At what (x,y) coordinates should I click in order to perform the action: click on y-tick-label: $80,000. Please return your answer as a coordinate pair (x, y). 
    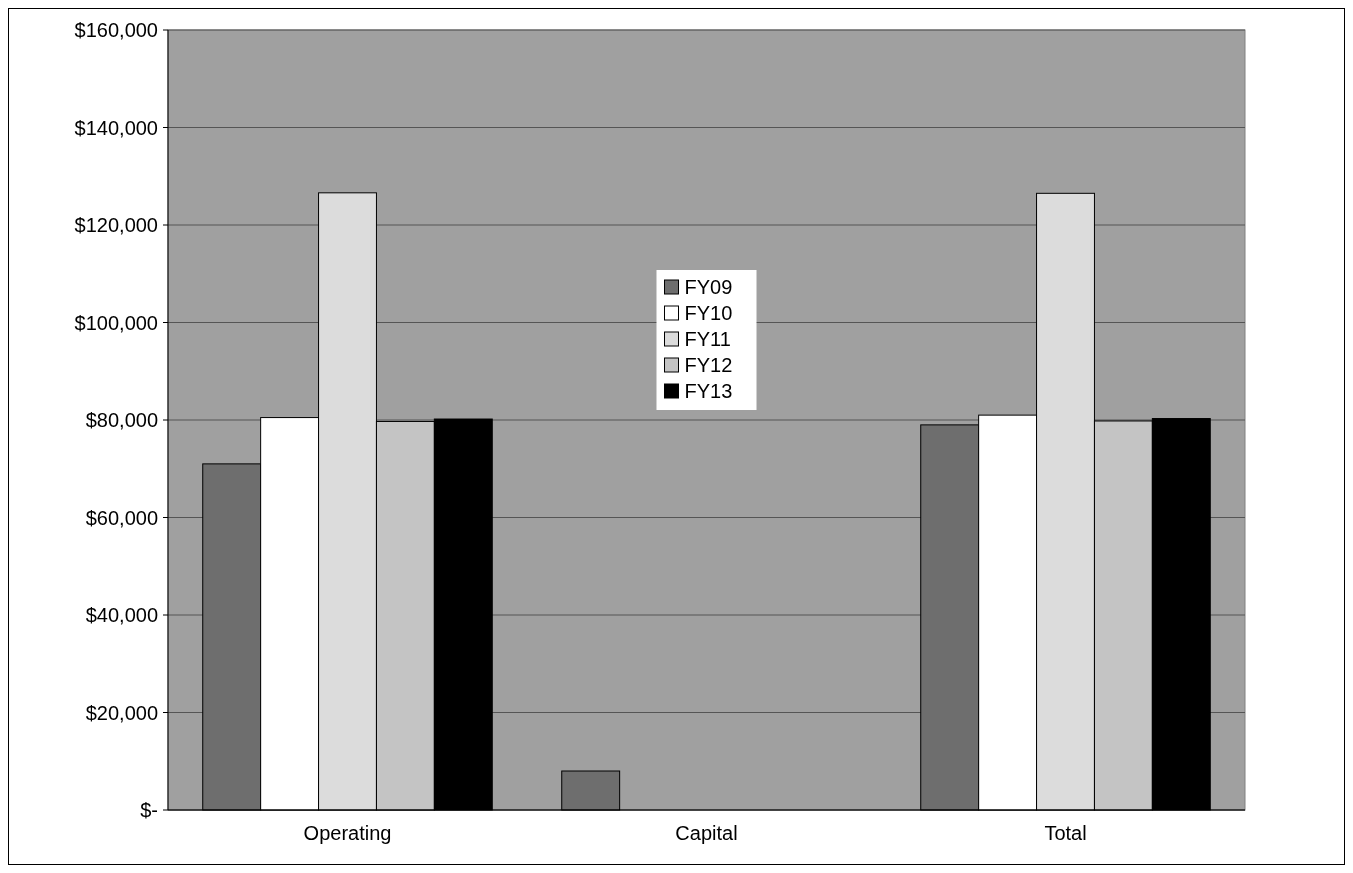
    Looking at the image, I should click on (121, 420).